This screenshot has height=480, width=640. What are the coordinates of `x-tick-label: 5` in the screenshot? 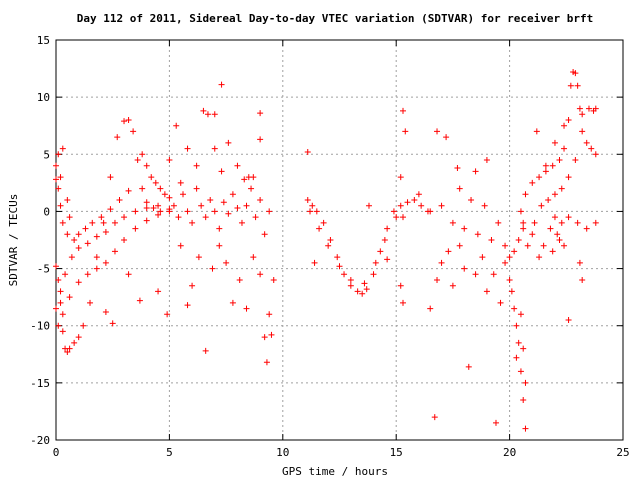 It's located at (169, 452).